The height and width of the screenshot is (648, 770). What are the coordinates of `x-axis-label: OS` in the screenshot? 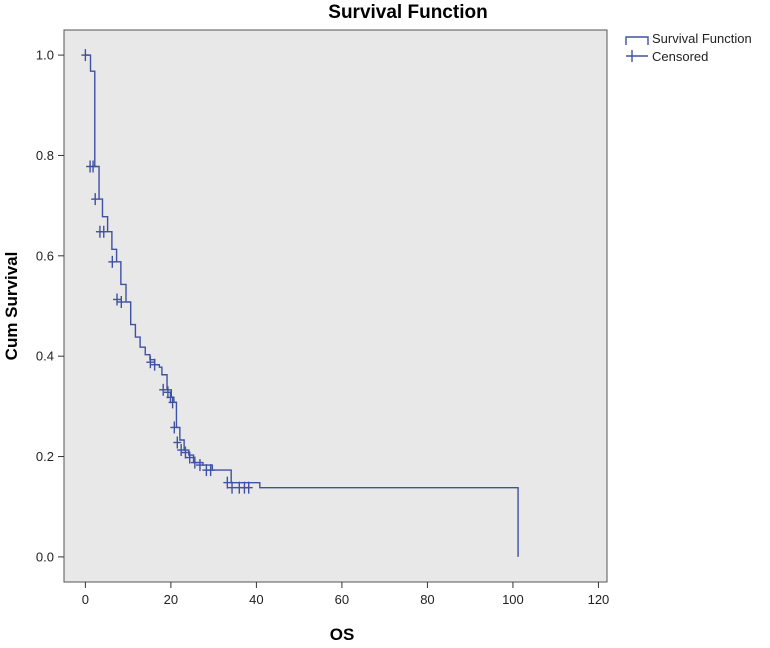 It's located at (342, 634).